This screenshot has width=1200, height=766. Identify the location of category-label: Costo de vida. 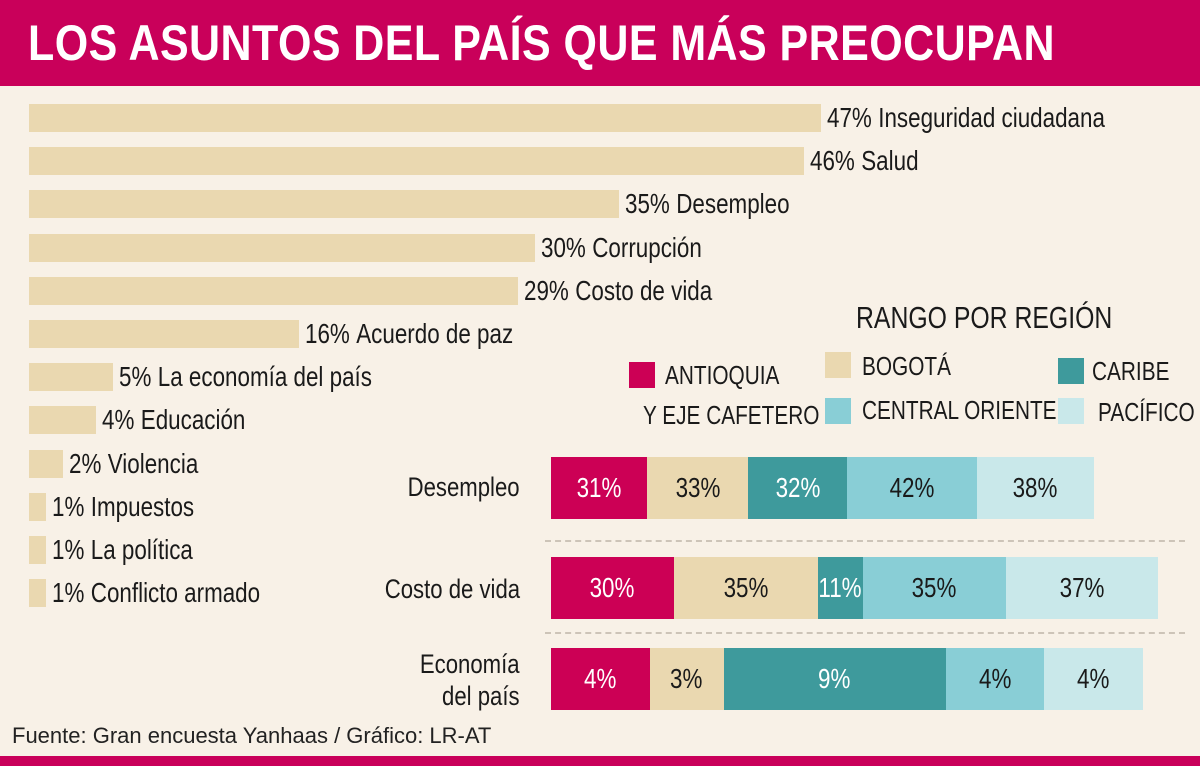
(643, 290).